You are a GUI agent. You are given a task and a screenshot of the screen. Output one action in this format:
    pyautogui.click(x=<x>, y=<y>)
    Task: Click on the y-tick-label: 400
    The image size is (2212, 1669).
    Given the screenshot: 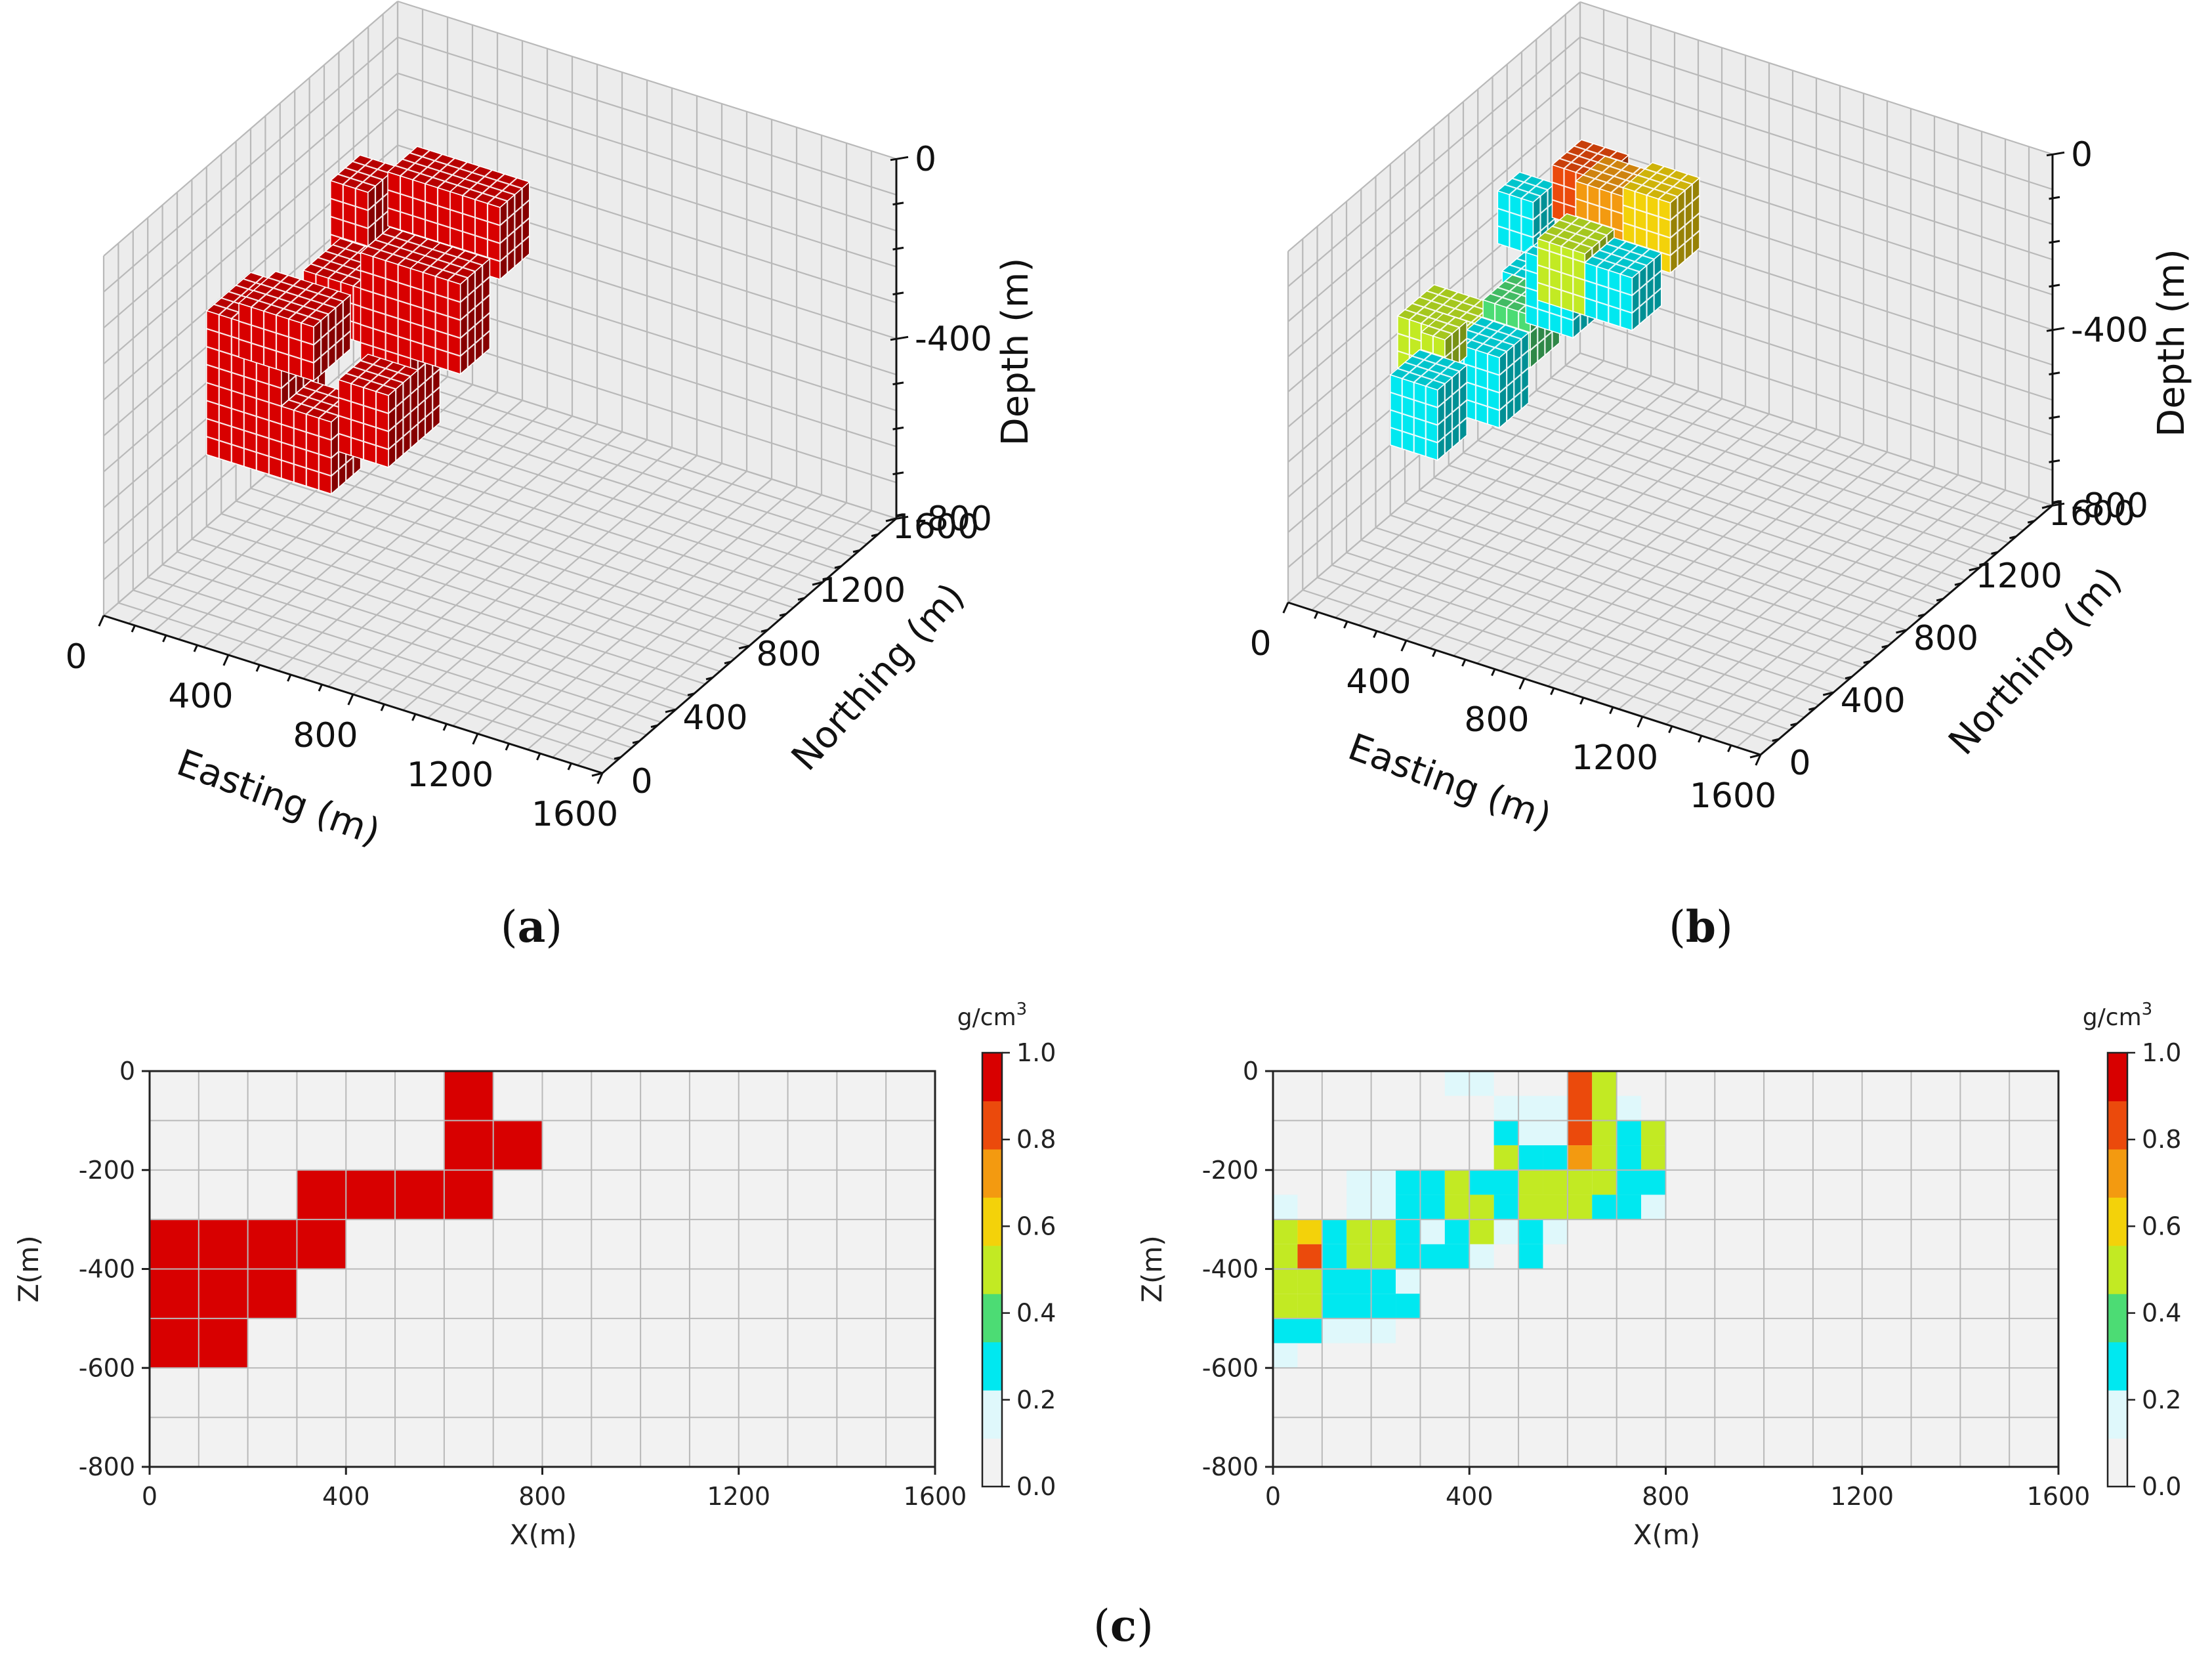 What is the action you would take?
    pyautogui.click(x=714, y=718)
    